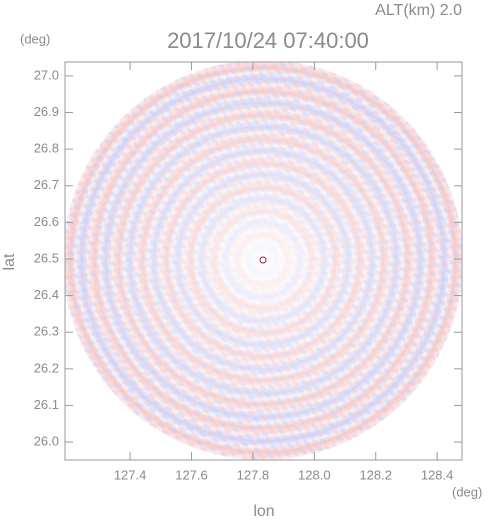 The height and width of the screenshot is (521, 491). I want to click on x-tick-label: 127.4, so click(130, 474).